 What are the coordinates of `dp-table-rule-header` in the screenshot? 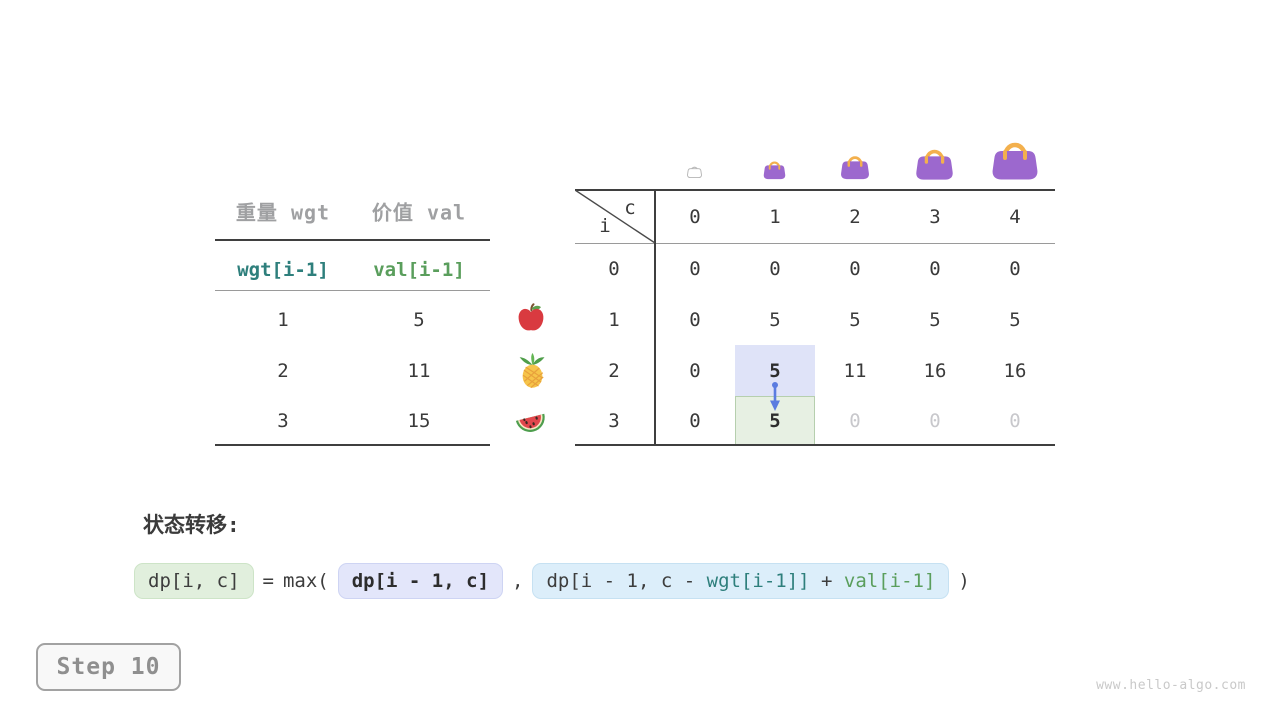 It's located at (815, 243).